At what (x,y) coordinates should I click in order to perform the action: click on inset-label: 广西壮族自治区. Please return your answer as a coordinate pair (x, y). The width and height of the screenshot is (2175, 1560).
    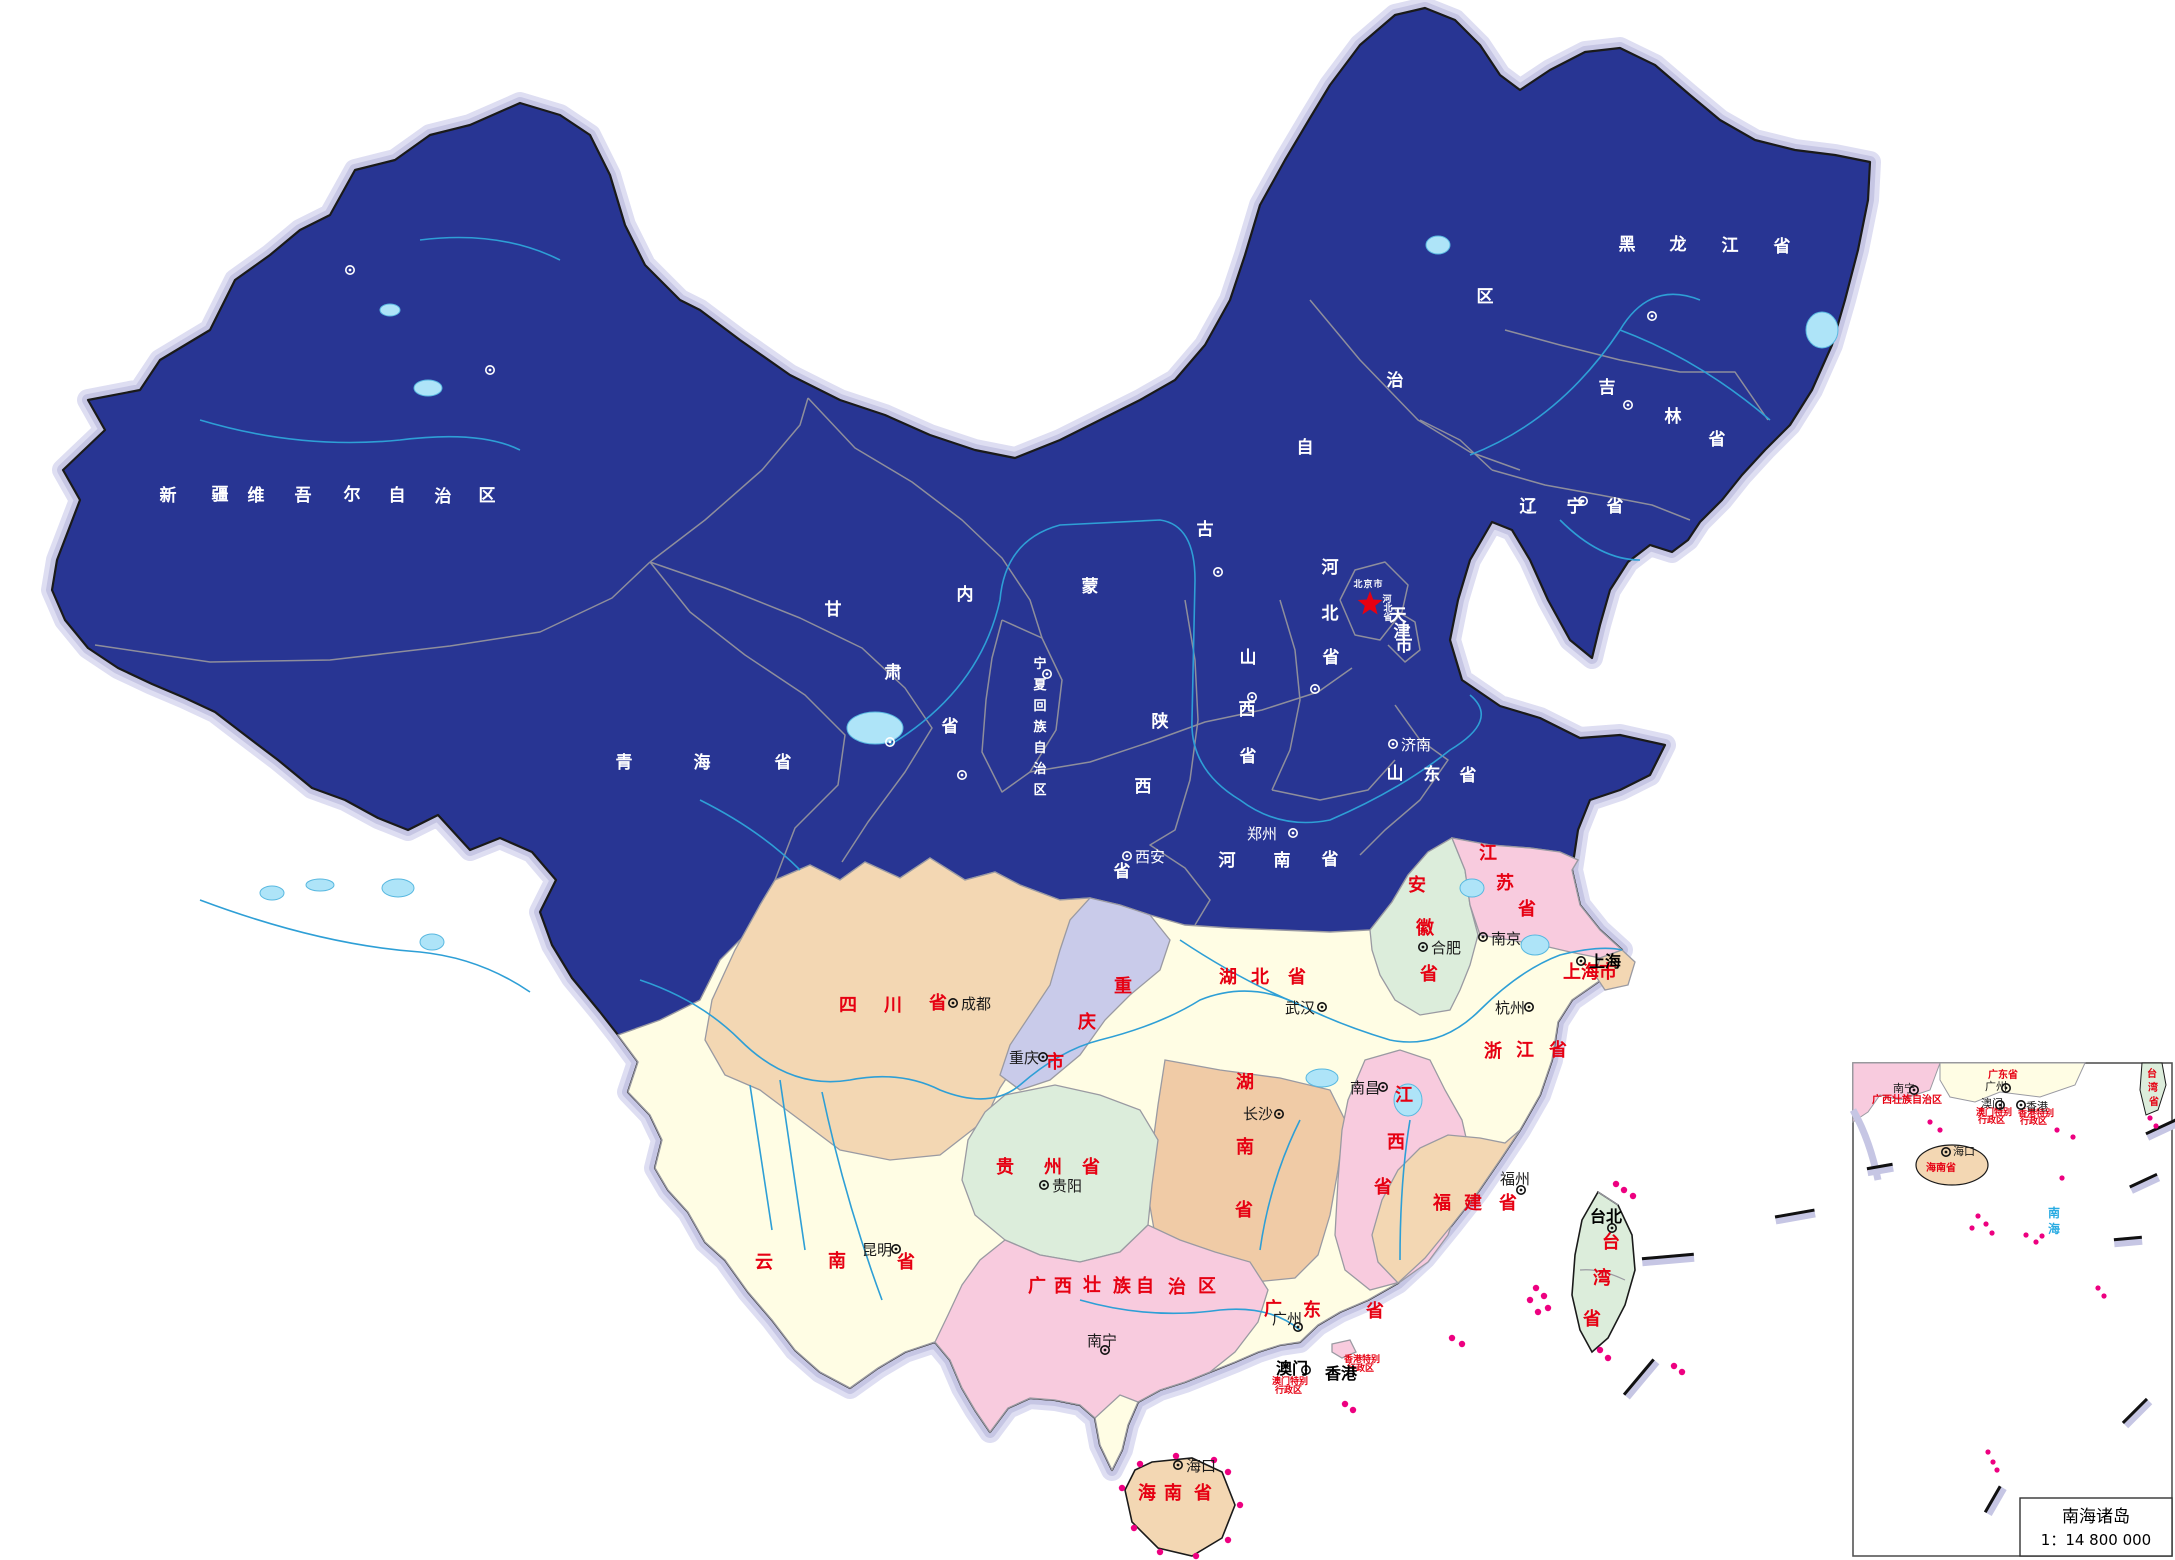
    Looking at the image, I should click on (1907, 1099).